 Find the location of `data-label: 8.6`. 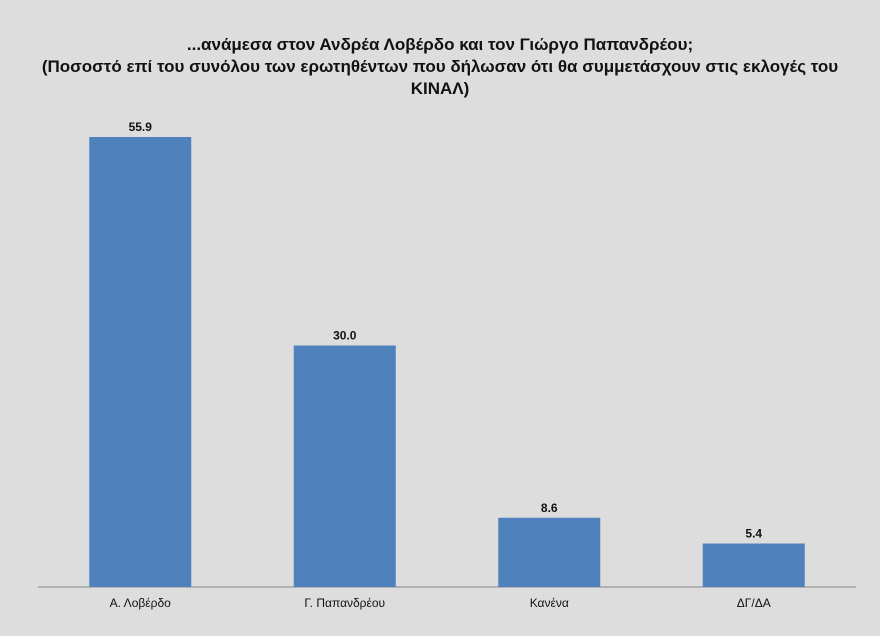

data-label: 8.6 is located at coordinates (549, 508).